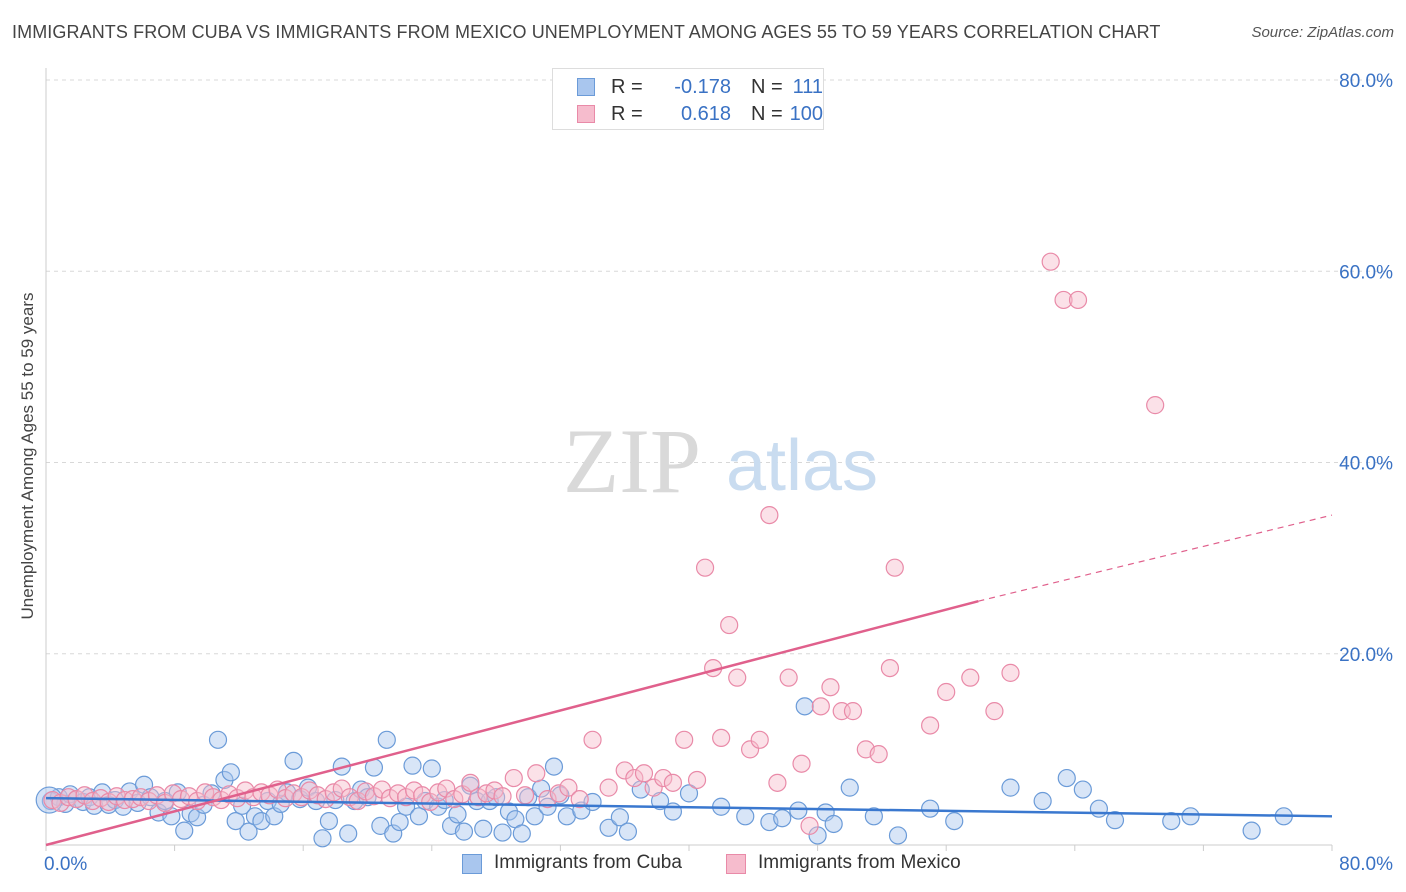  Describe the element at coordinates (688, 99) in the screenshot. I see `stats-legend: R = -0.178 N = 111 R = 0.618 N = 100` at that location.